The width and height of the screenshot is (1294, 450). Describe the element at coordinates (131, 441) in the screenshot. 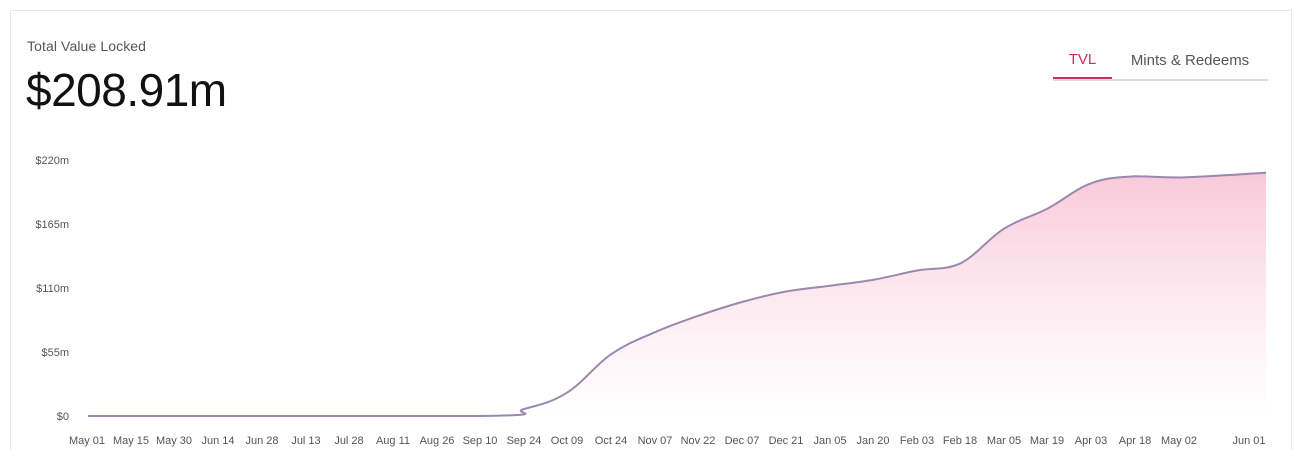

I see `x-tick-label: May 15` at that location.